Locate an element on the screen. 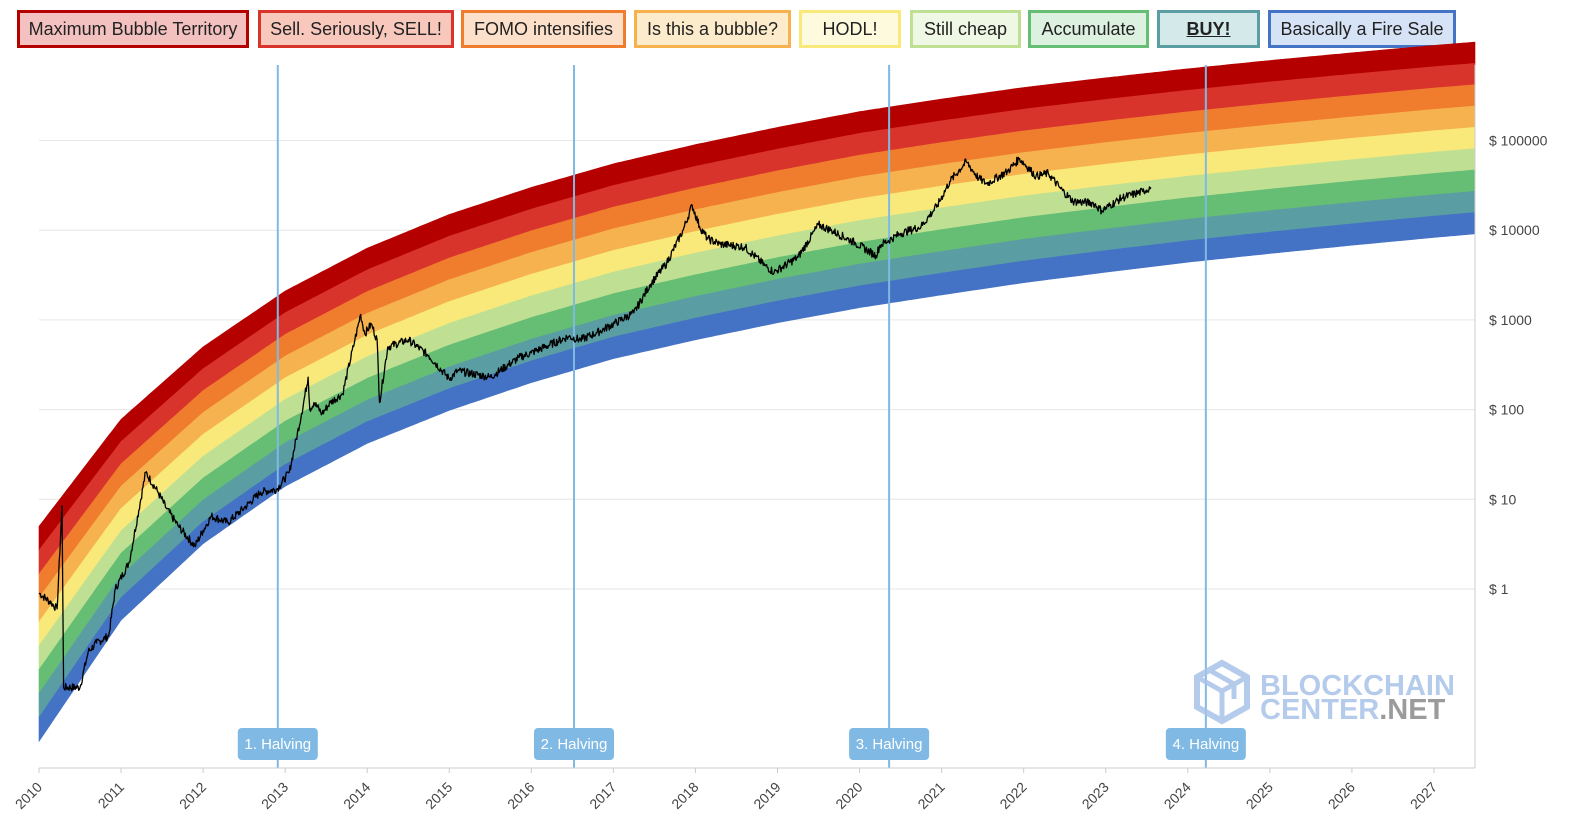 Image resolution: width=1577 pixels, height=831 pixels. legend-item-is-this-a-bubble: Is this a bubble? is located at coordinates (712, 29).